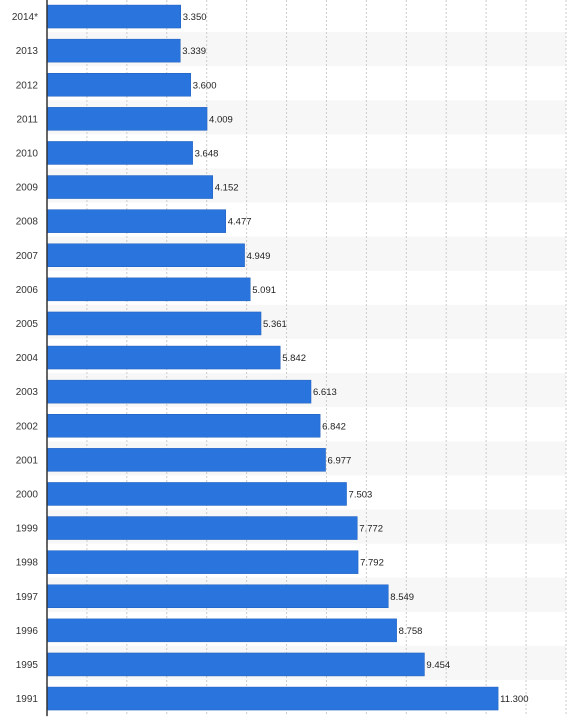 The width and height of the screenshot is (567, 725). What do you see at coordinates (27, 460) in the screenshot?
I see `y-tick-label: 2001` at bounding box center [27, 460].